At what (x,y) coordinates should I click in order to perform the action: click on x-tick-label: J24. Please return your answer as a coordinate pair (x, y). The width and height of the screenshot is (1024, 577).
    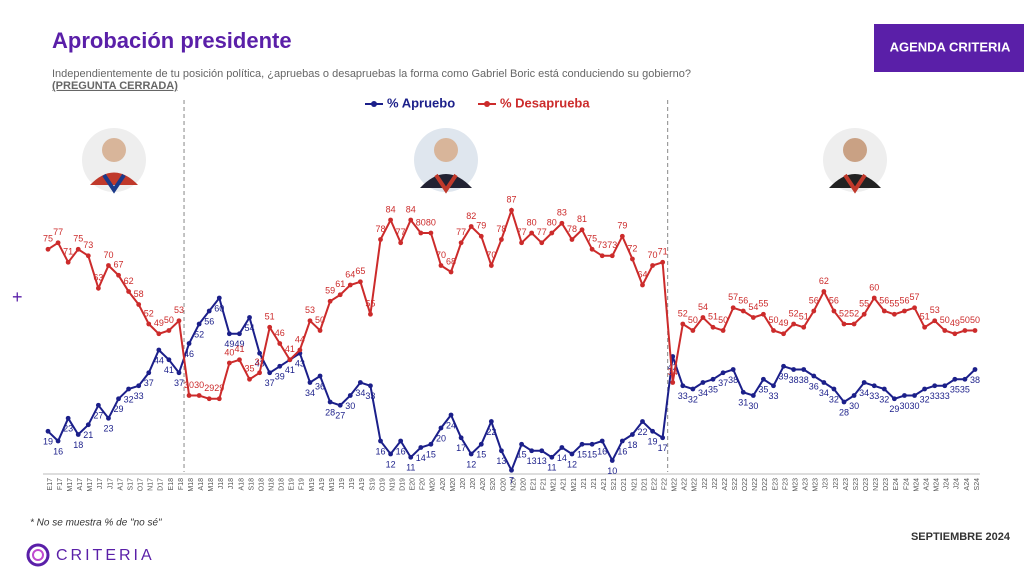
    Looking at the image, I should click on (947, 483).